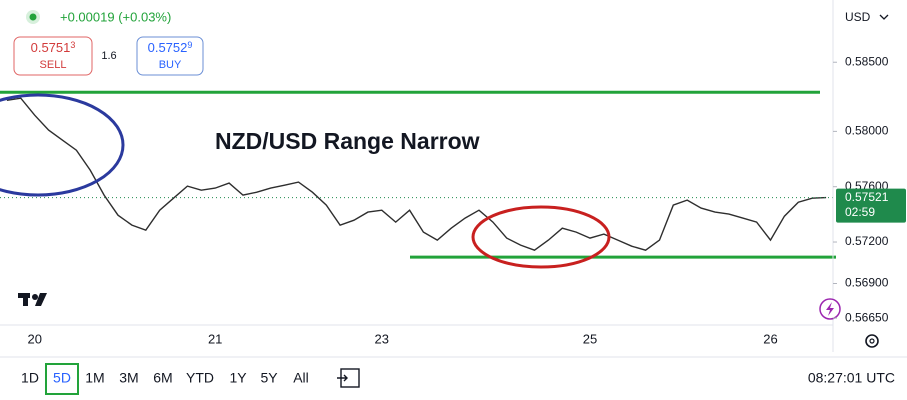  Describe the element at coordinates (851, 378) in the screenshot. I see `clock: 08:27:01 UTC` at that location.